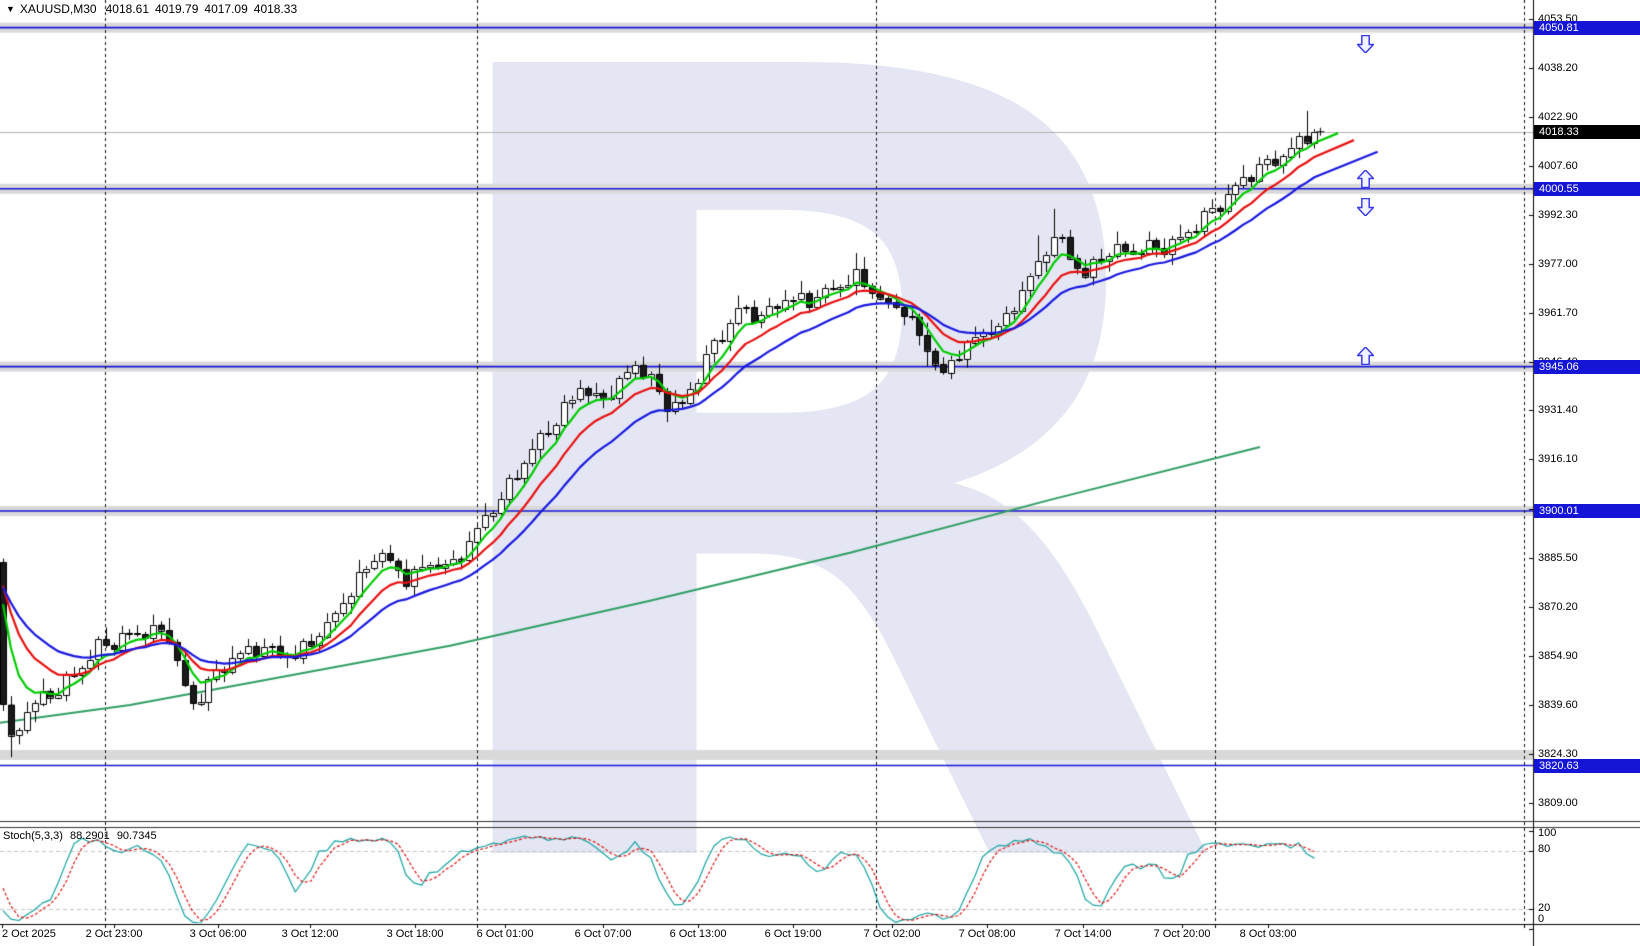 The height and width of the screenshot is (946, 1640). Describe the element at coordinates (29, 934) in the screenshot. I see `time-axis-label: 2 Oct 2025` at that location.